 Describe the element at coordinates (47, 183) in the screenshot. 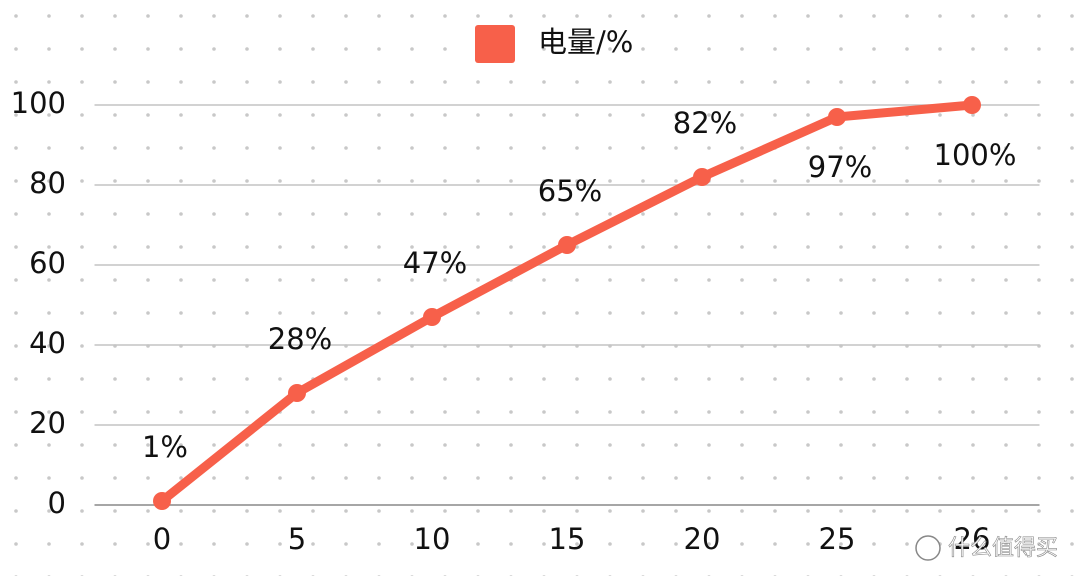

I see `y-tick-label: 80` at that location.